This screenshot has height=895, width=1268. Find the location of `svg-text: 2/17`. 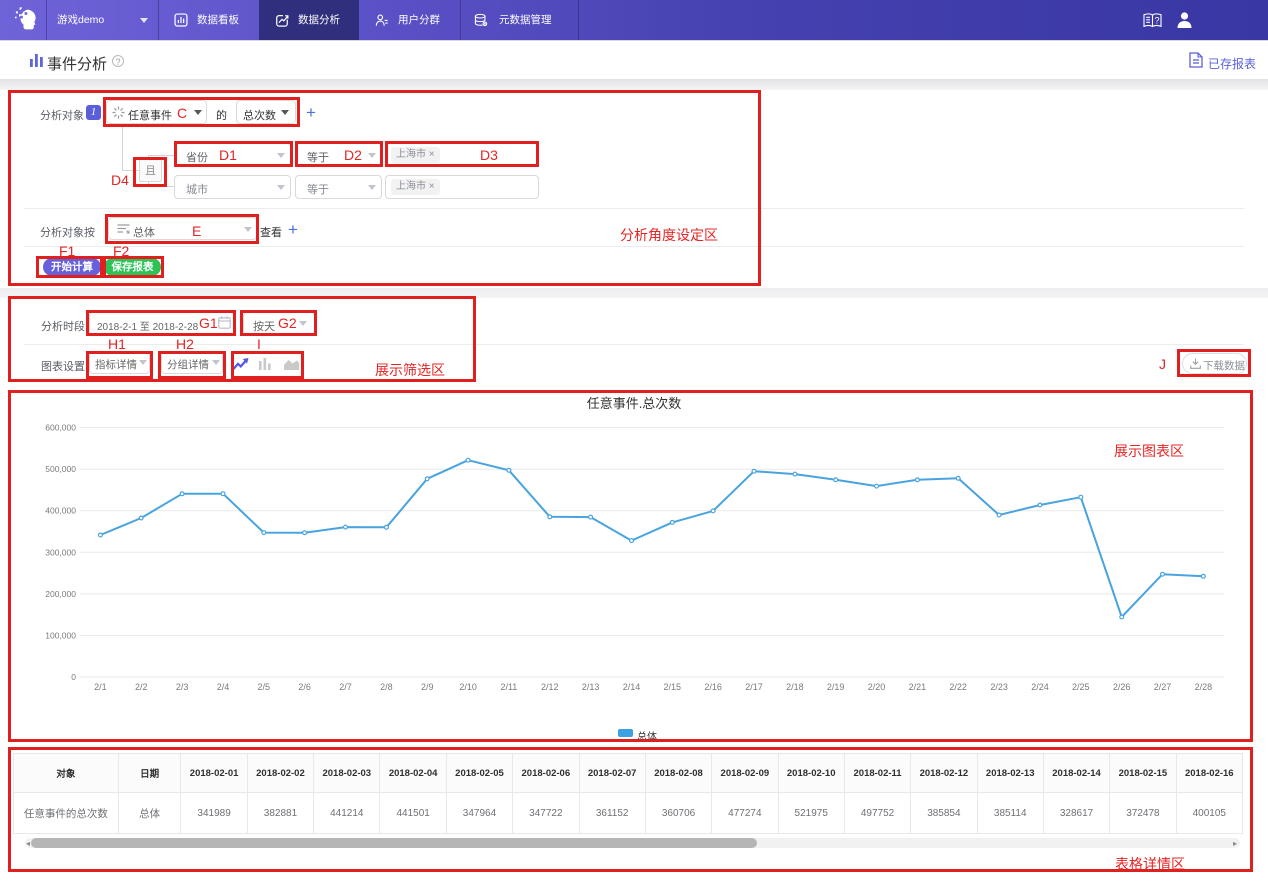

svg-text: 2/17 is located at coordinates (754, 687).